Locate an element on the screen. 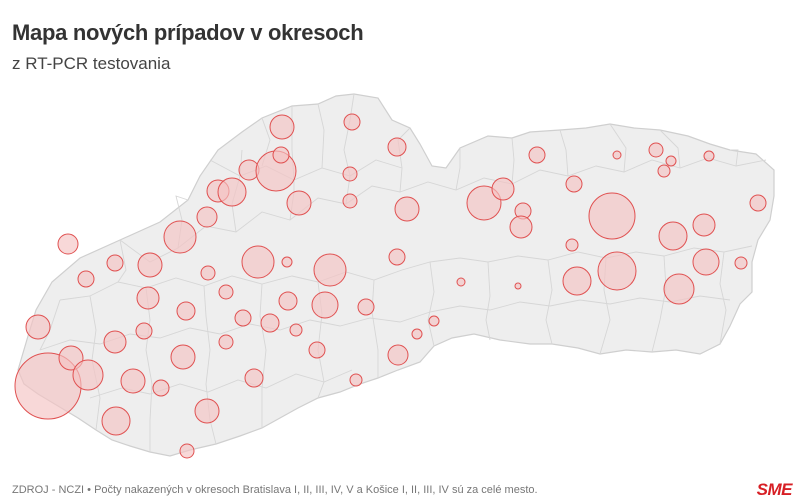 The height and width of the screenshot is (501, 800). page-title: Mapa nových prípadov v okresoch is located at coordinates (188, 32).